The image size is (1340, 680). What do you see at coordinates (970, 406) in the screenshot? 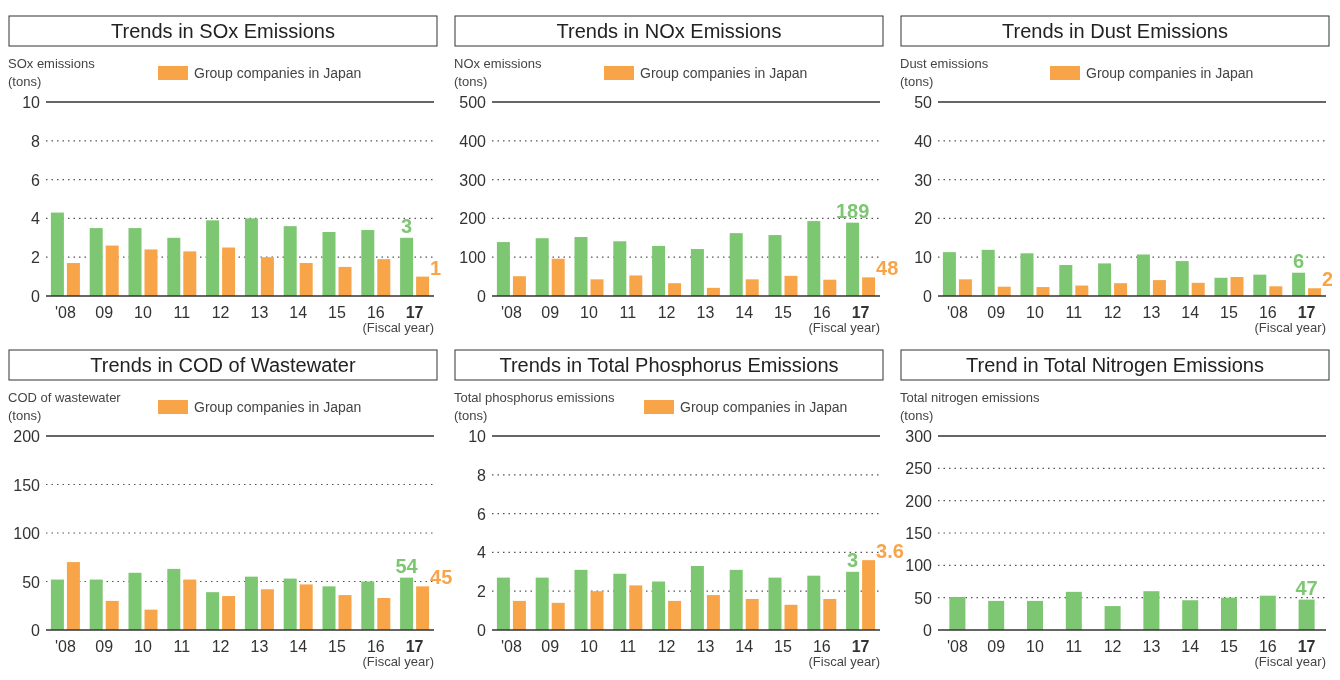
I see `y-axis-title: Total nitrogen emissions (tons)` at bounding box center [970, 406].